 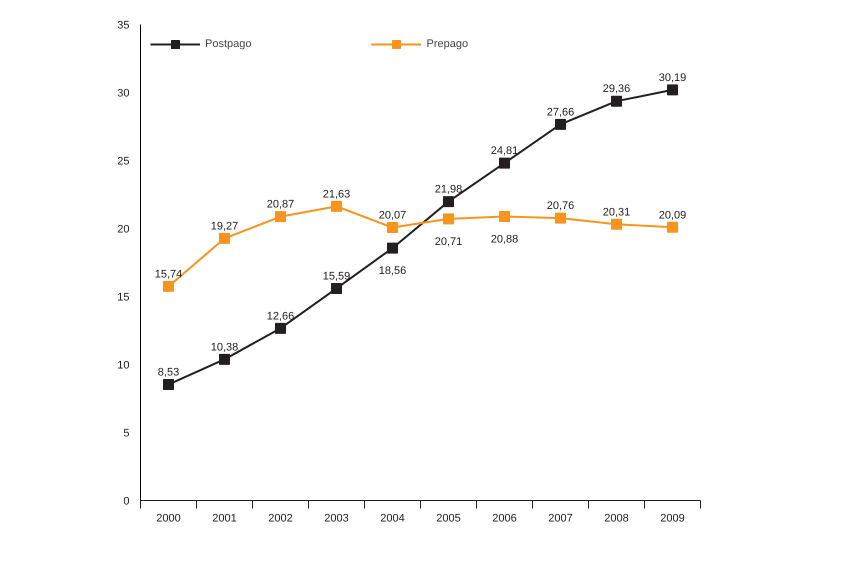 I want to click on data-label: 21,63, so click(x=336, y=194).